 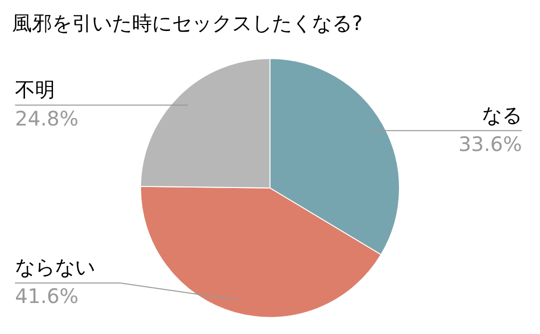 What do you see at coordinates (35, 89) in the screenshot?
I see `slice-label: 不明` at bounding box center [35, 89].